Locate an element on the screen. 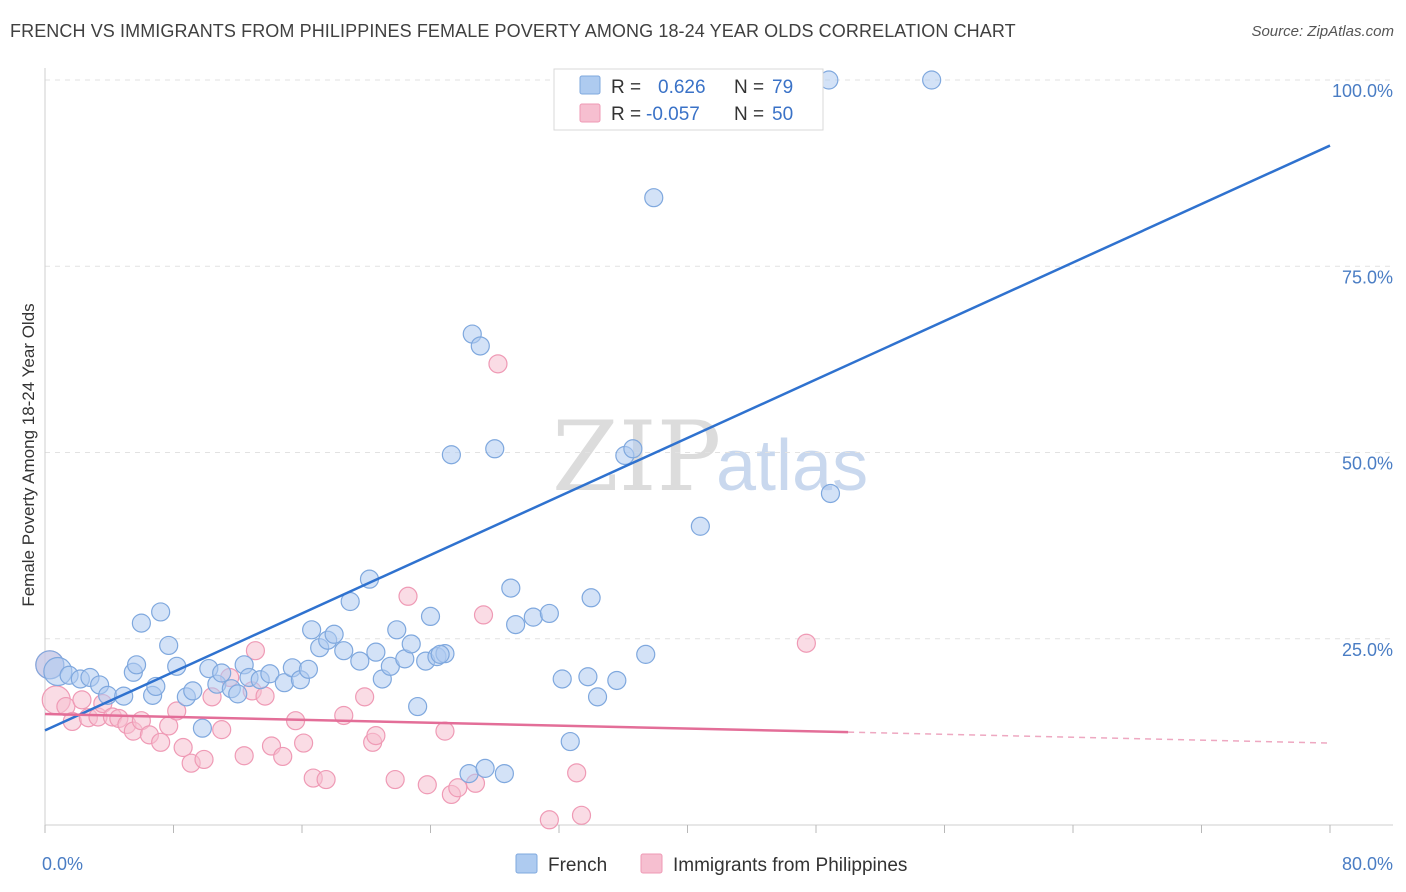 This screenshot has height=892, width=1406. legend-french-swatch is located at coordinates (526, 863).